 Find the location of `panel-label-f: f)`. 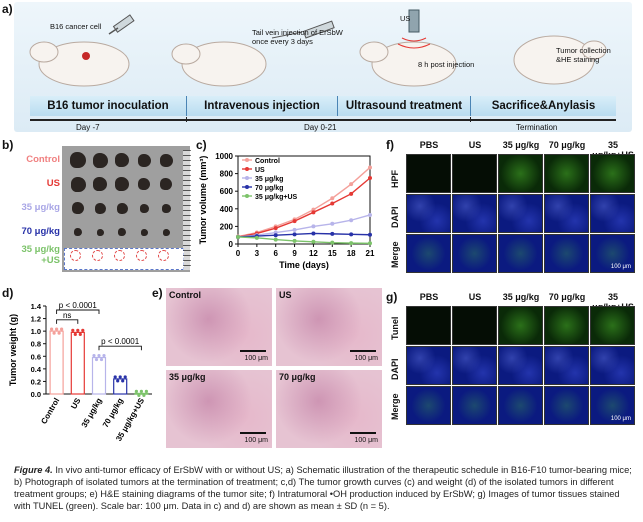

panel-label-f: f) is located at coordinates (390, 145).